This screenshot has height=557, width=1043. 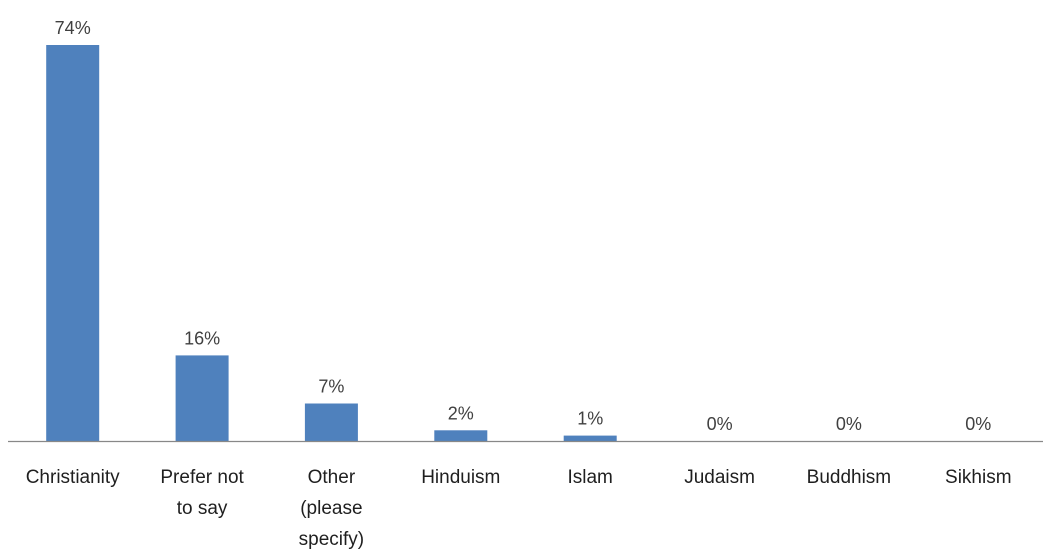 What do you see at coordinates (73, 243) in the screenshot?
I see `bar-christianity` at bounding box center [73, 243].